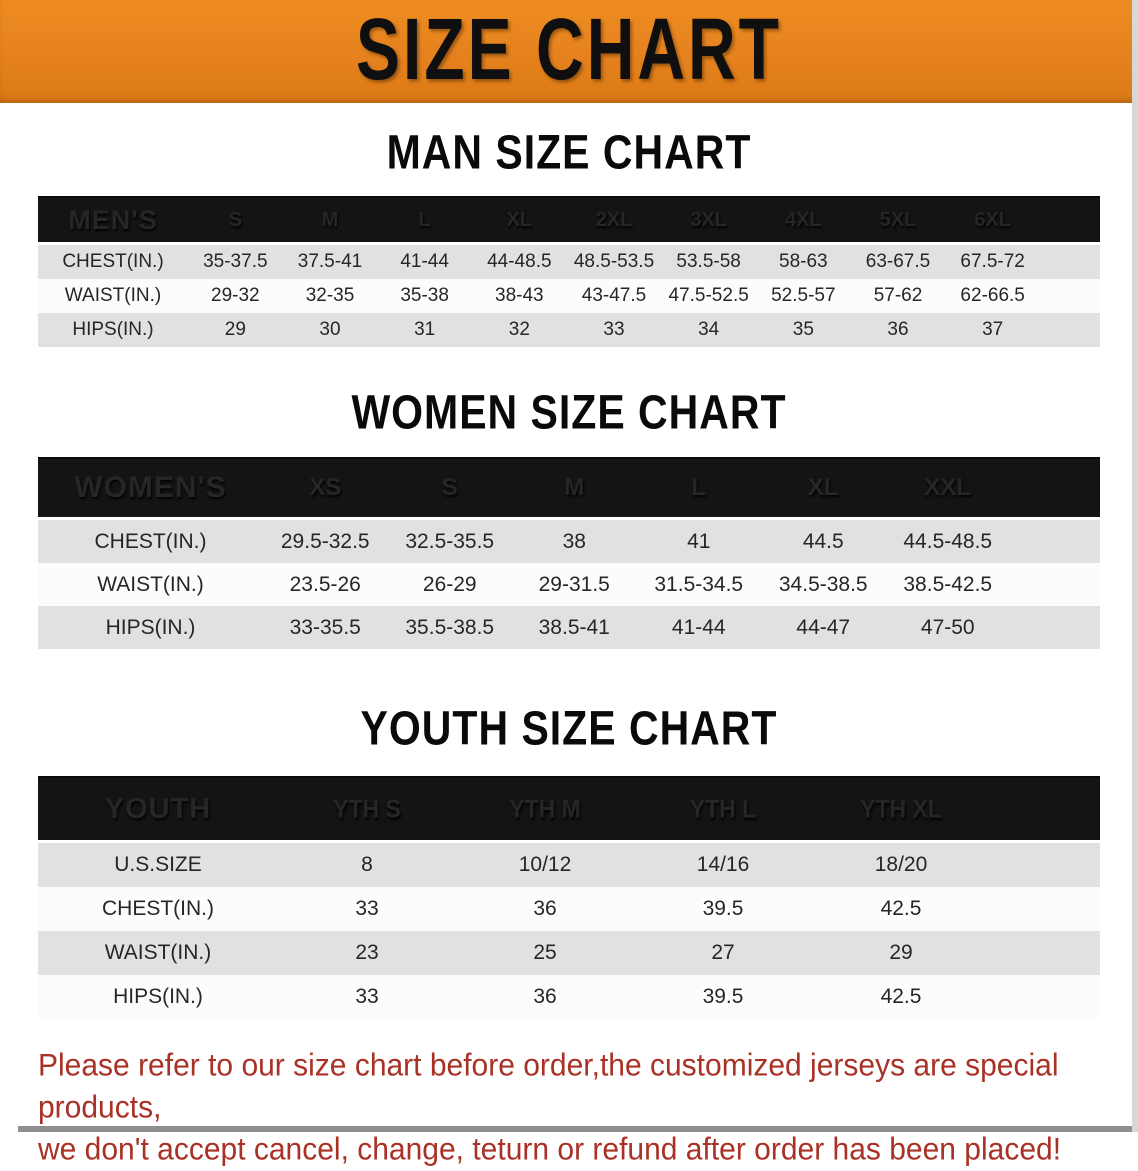 The height and width of the screenshot is (1171, 1138). What do you see at coordinates (424, 219) in the screenshot?
I see `men-size-col-header: L` at bounding box center [424, 219].